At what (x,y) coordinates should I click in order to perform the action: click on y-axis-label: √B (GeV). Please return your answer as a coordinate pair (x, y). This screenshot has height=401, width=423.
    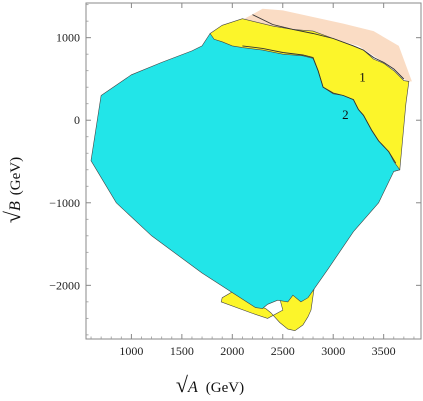
    Looking at the image, I should click on (12, 190).